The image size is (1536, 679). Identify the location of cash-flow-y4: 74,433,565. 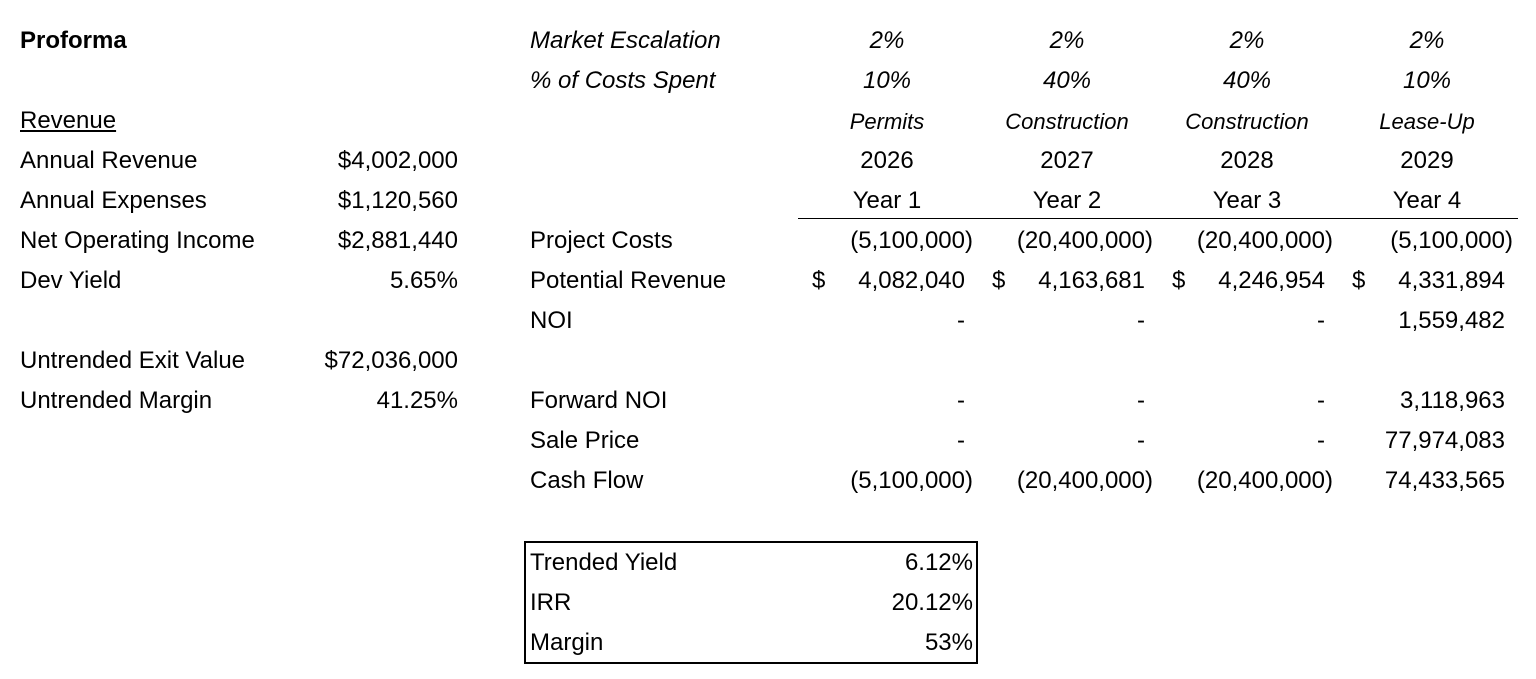
(1444, 480).